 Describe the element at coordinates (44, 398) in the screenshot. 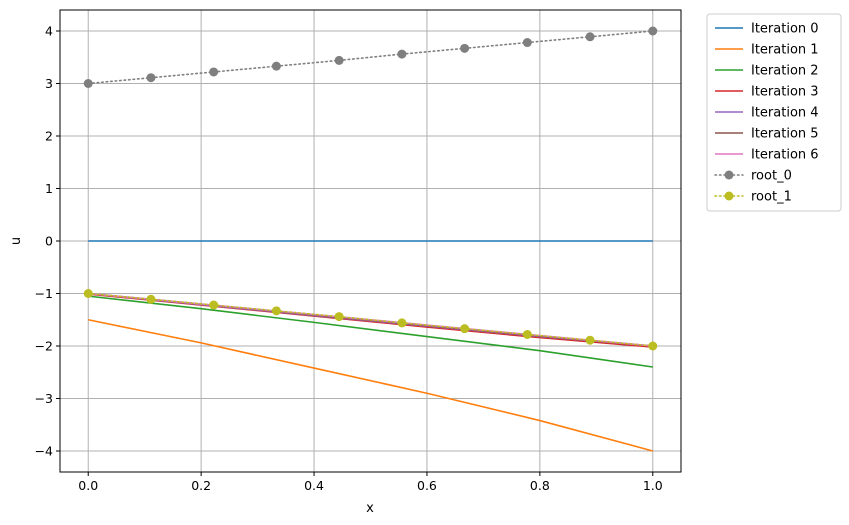

I see `y-tick-label: −3` at that location.